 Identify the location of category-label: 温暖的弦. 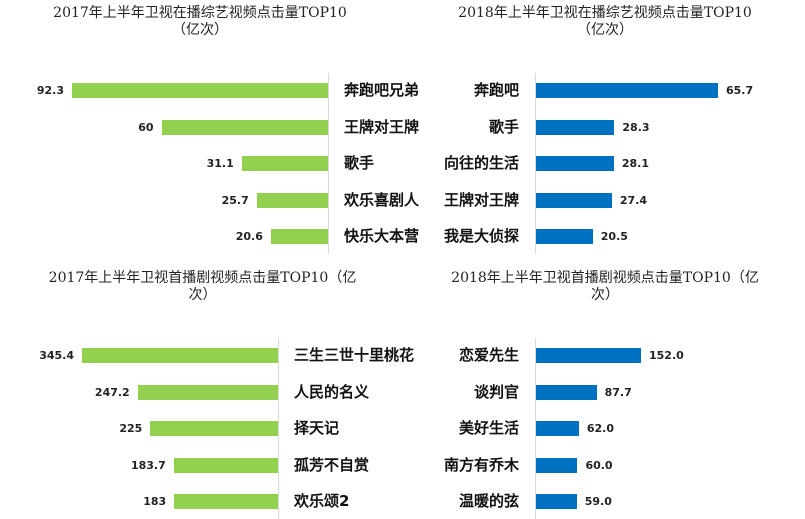
(488, 501).